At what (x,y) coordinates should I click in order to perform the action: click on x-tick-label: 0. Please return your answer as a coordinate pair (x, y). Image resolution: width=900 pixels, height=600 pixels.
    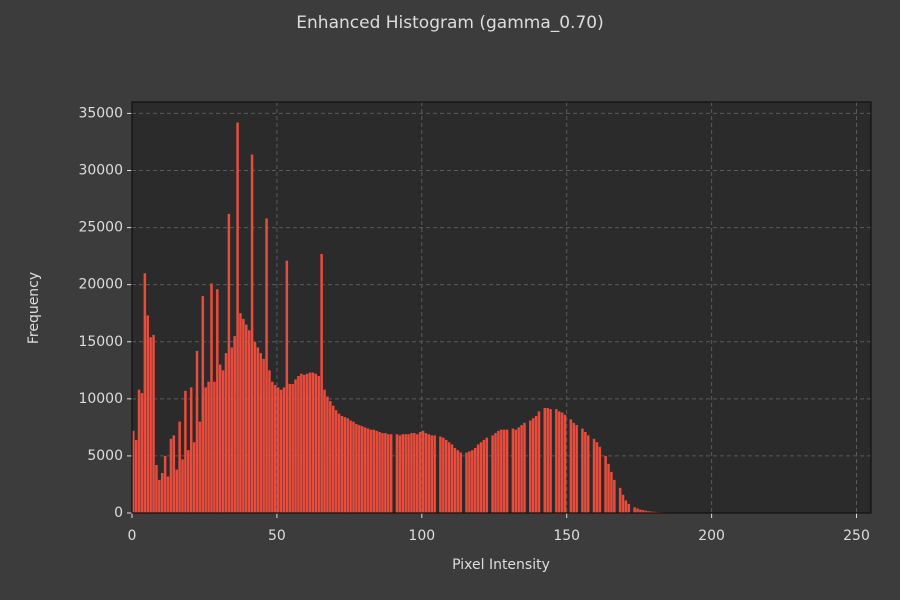
    Looking at the image, I should click on (132, 536).